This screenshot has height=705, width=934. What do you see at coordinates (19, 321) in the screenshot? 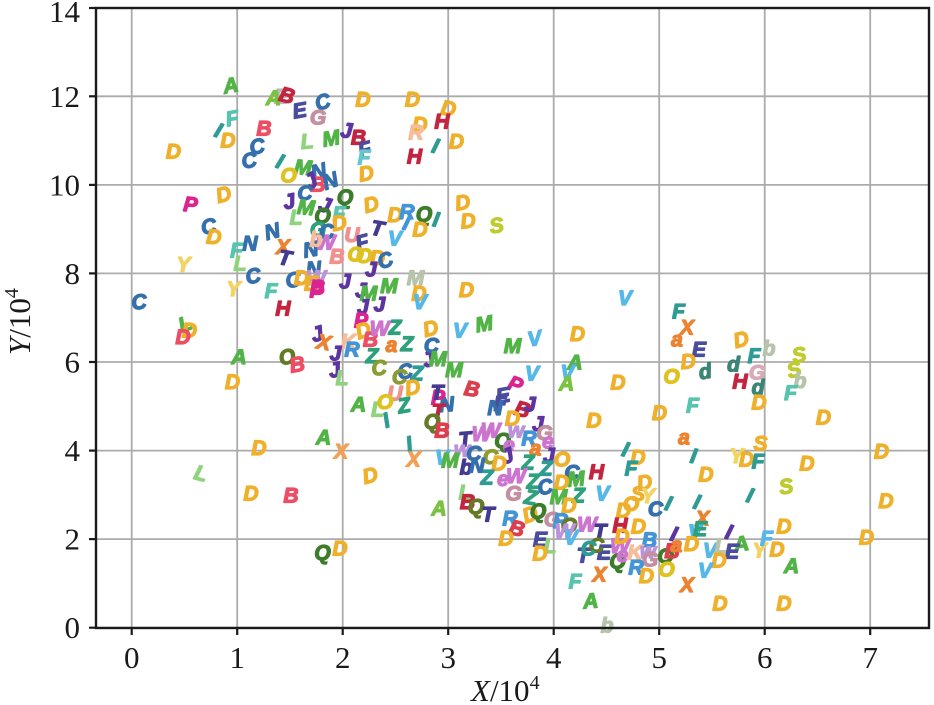
I see `svg-text: Y/104` at bounding box center [19, 321].